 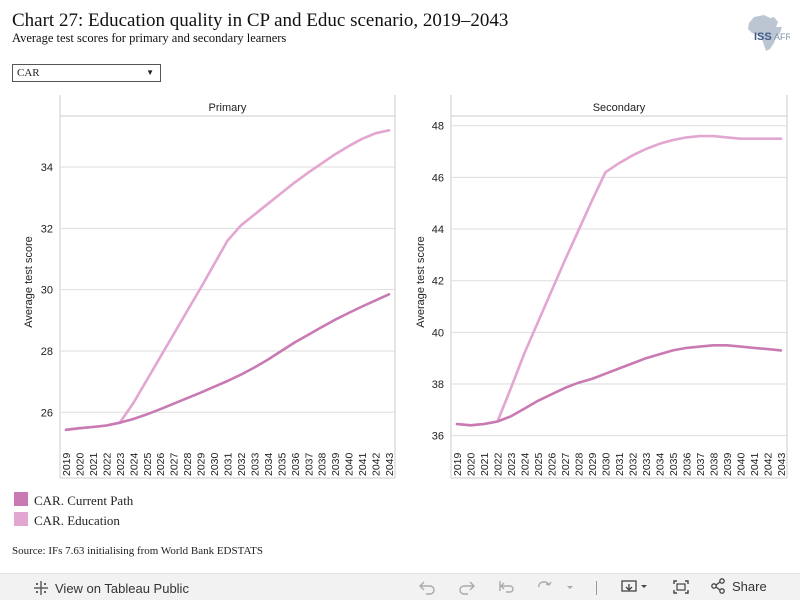 What do you see at coordinates (619, 108) in the screenshot?
I see `panel-title-secondary: Secondary` at bounding box center [619, 108].